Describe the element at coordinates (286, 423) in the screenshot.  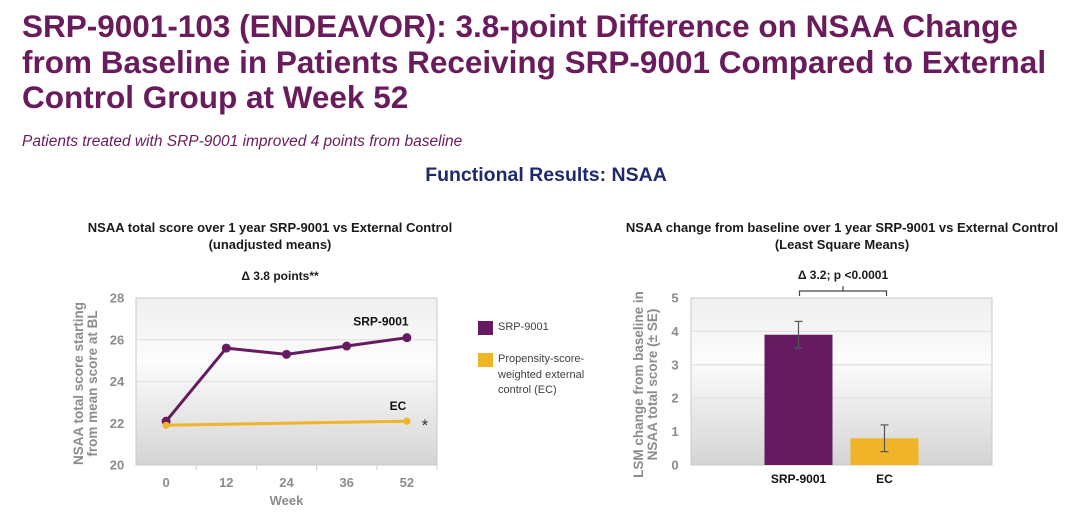
I see `series-line-ec` at that location.